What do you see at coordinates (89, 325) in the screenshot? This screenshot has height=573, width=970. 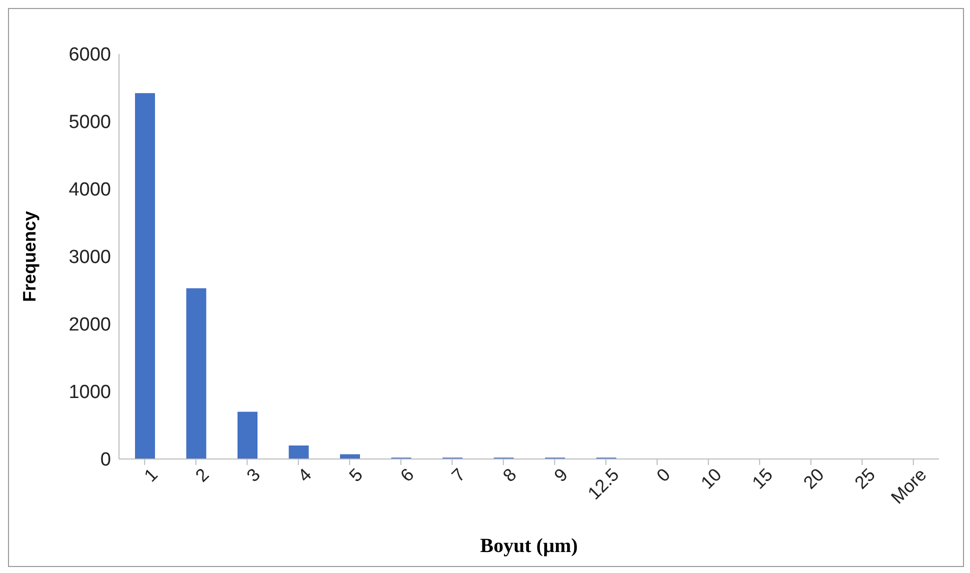 I see `y-tick-label: 2000` at bounding box center [89, 325].